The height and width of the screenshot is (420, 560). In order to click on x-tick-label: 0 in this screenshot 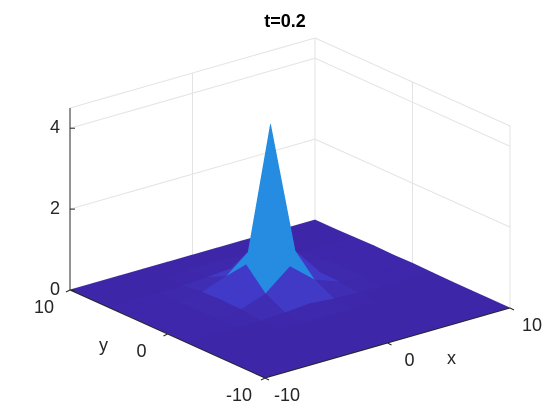, I will do `click(409, 360)`.